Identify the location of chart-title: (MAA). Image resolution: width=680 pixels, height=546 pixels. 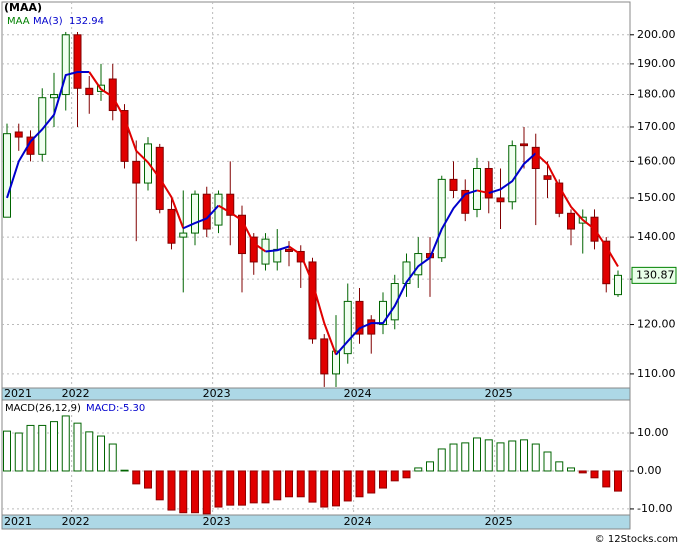
(23, 7).